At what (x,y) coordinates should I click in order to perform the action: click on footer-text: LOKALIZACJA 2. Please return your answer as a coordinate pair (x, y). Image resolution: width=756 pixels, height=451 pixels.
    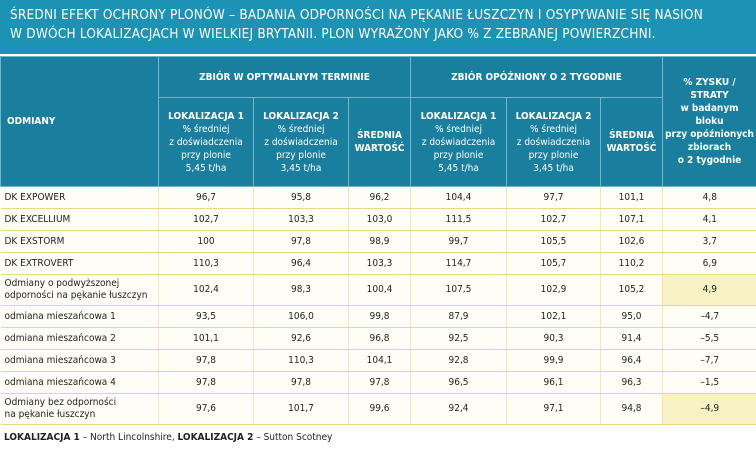
    Looking at the image, I should click on (215, 437).